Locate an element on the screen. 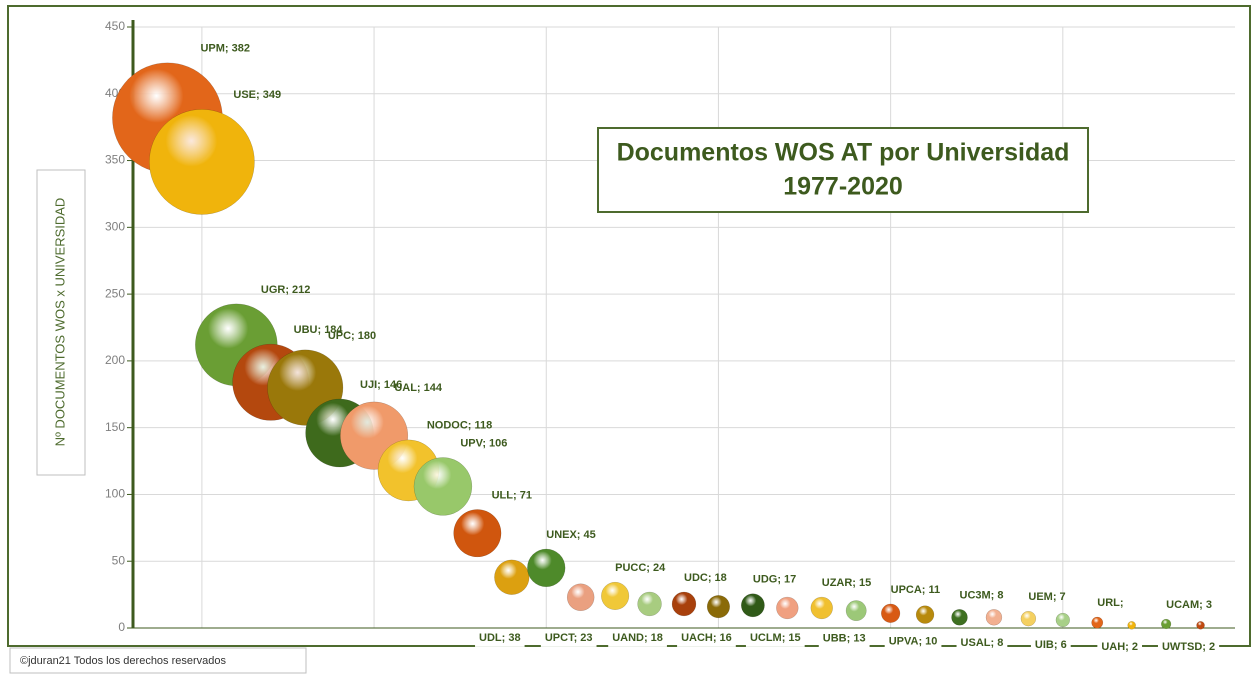 This screenshot has height=675, width=1255. data-label: UBU; 184 is located at coordinates (319, 330).